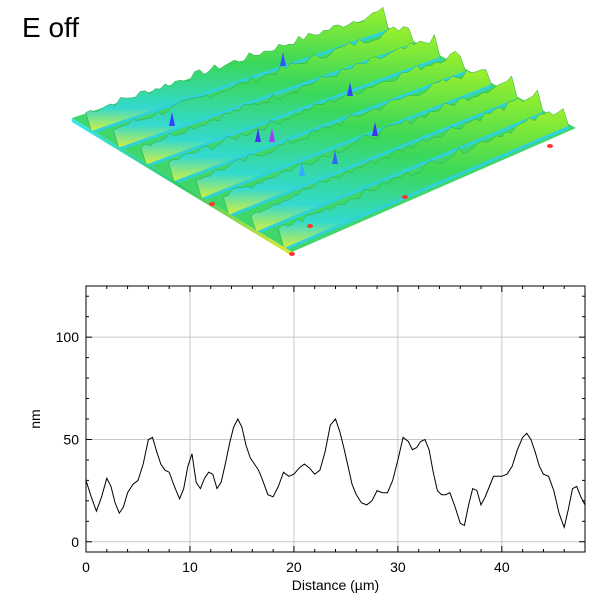 The image size is (608, 604). Describe the element at coordinates (182, 187) in the screenshot. I see `surface-front-edge` at that location.